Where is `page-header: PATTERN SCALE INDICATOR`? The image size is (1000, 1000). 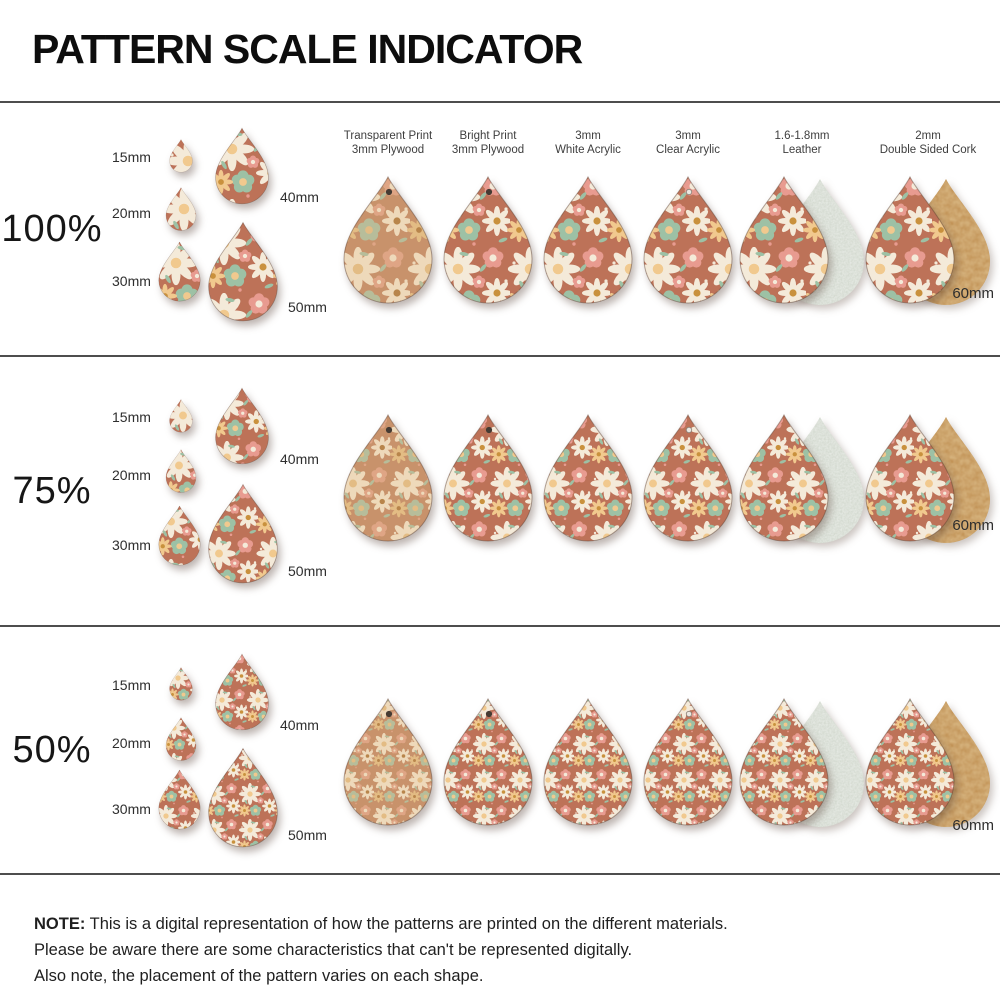 page-header: PATTERN SCALE INDICATOR is located at coordinates (500, 50).